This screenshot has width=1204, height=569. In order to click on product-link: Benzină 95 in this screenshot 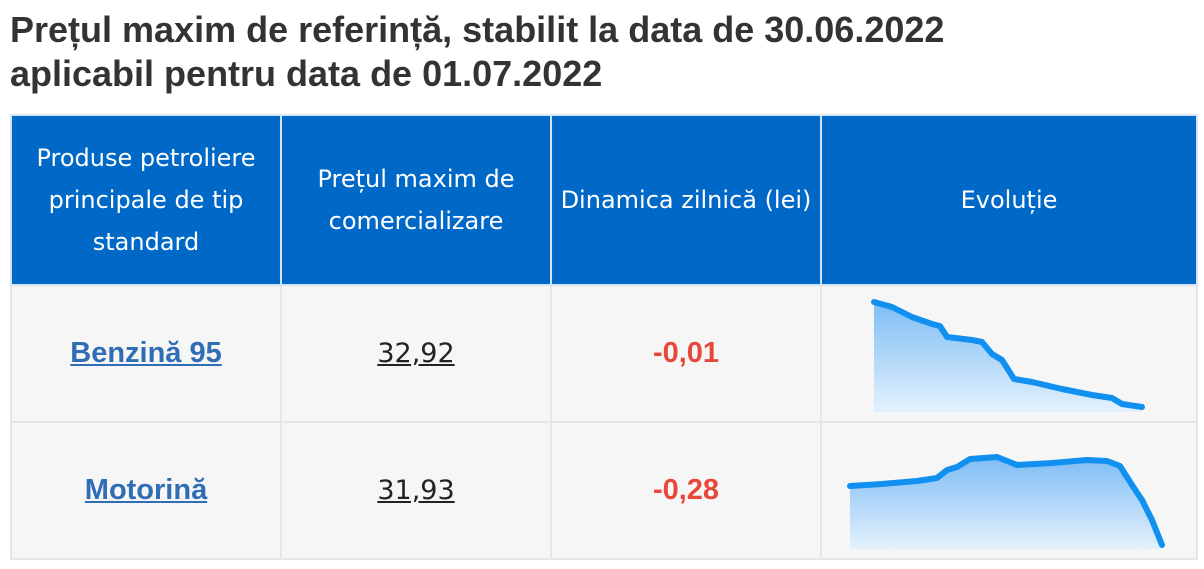, I will do `click(146, 353)`.